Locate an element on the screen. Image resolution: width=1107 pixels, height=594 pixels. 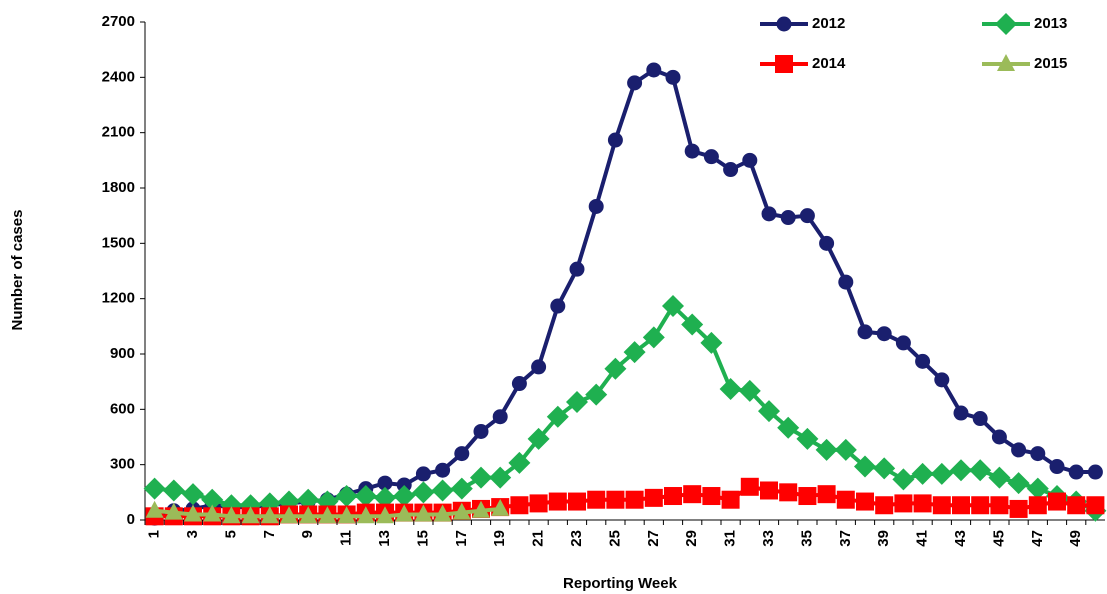
y-tick-label: 1500 is located at coordinates (118, 242).